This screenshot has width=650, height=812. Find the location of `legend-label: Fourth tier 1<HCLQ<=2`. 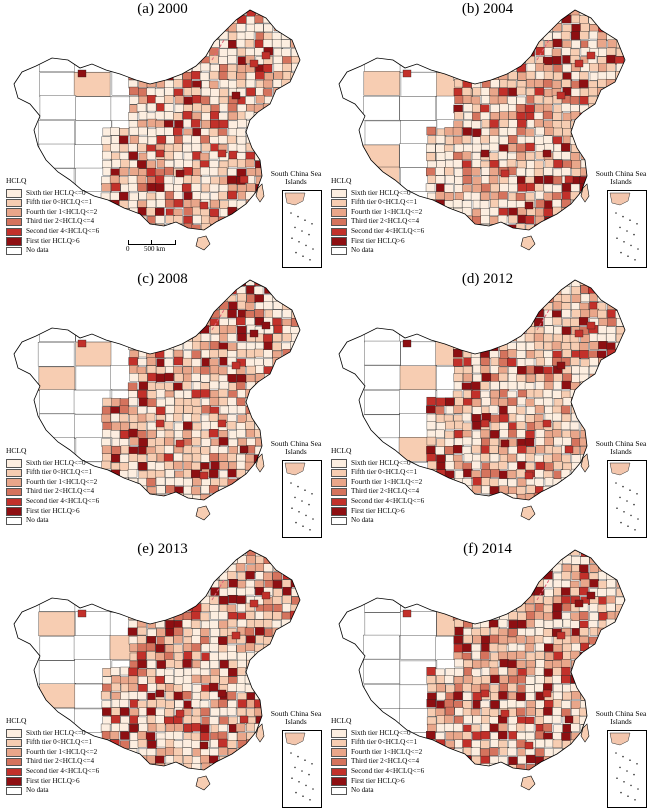

legend-label: Fourth tier 1<HCLQ<=2 is located at coordinates (387, 211).